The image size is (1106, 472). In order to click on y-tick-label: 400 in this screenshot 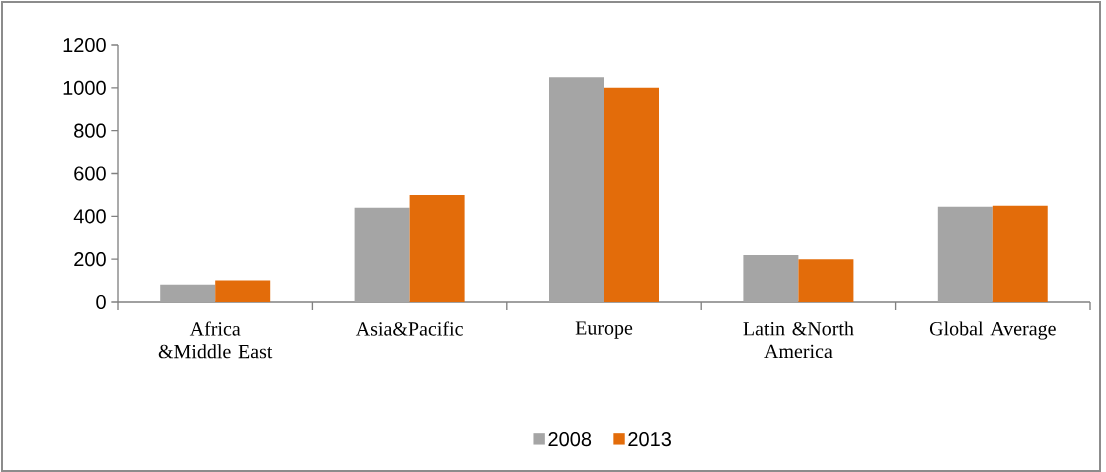, I will do `click(89, 216)`.